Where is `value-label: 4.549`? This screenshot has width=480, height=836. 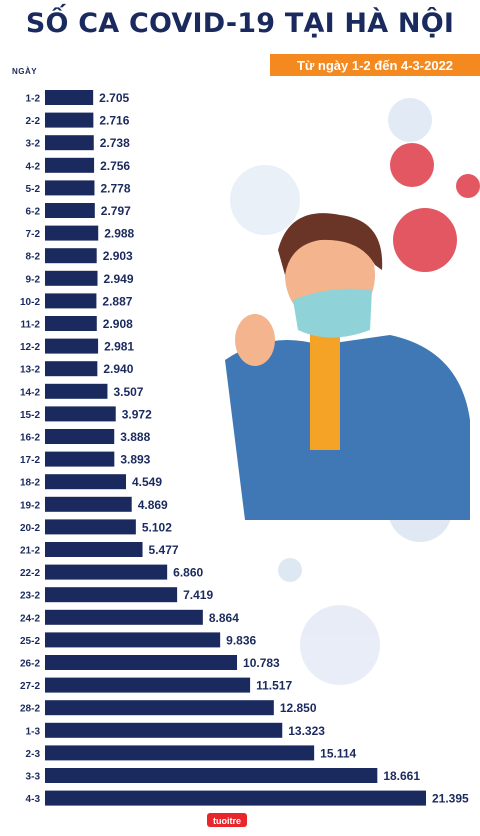 value-label: 4.549 is located at coordinates (147, 482).